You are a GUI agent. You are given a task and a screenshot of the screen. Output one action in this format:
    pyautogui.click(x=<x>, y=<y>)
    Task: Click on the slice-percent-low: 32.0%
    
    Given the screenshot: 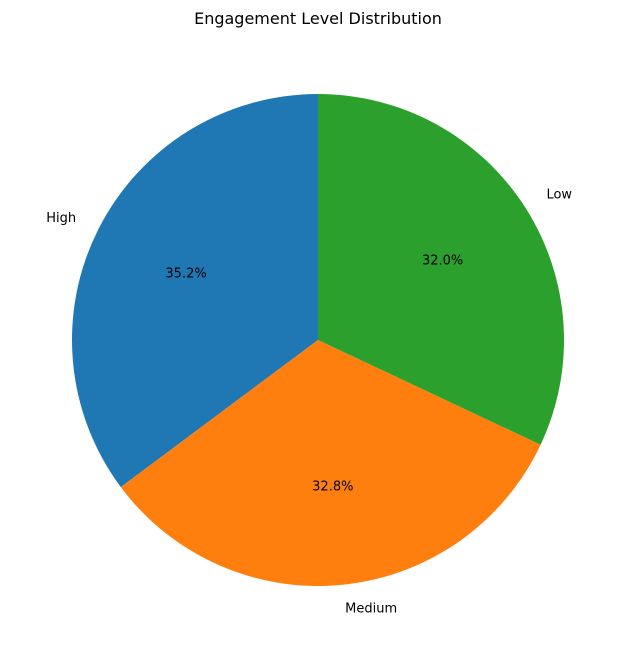 What is the action you would take?
    pyautogui.click(x=442, y=260)
    